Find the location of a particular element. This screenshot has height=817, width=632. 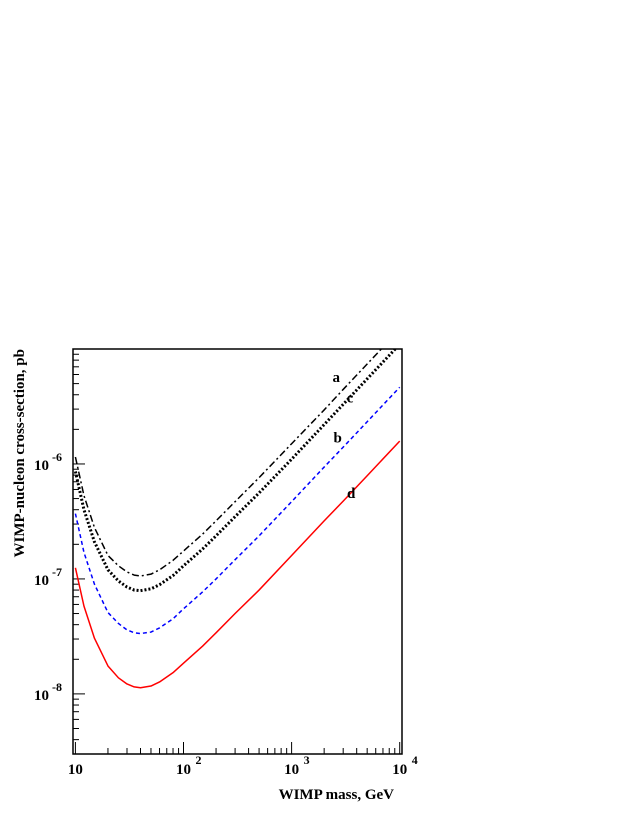

curve-label-c: c is located at coordinates (350, 398).